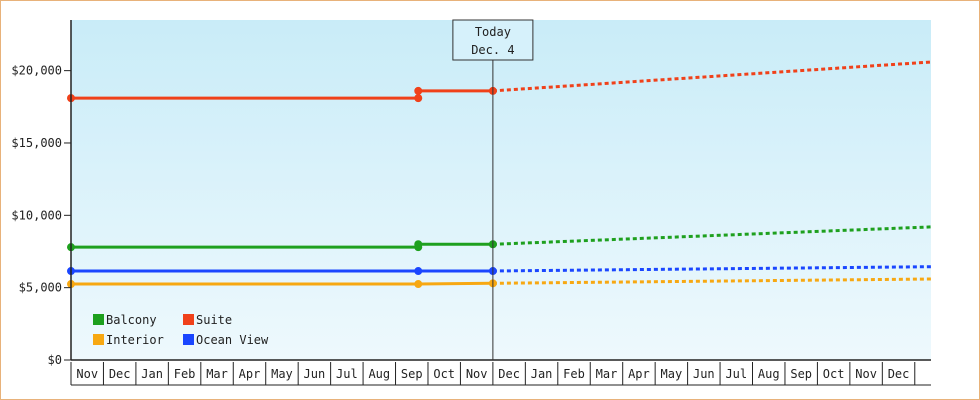  What do you see at coordinates (135, 340) in the screenshot?
I see `legend-label-interior: Interior` at bounding box center [135, 340].